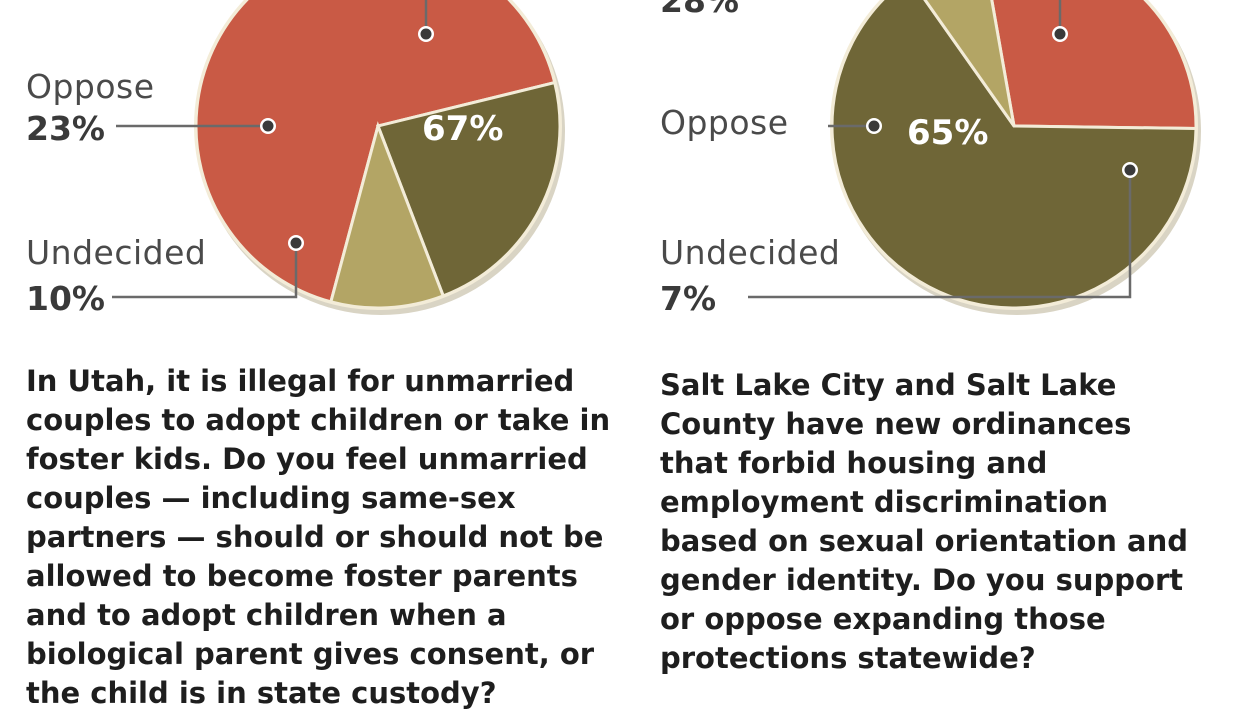  I want to click on question-line: and to adopt children when a, so click(266, 615).